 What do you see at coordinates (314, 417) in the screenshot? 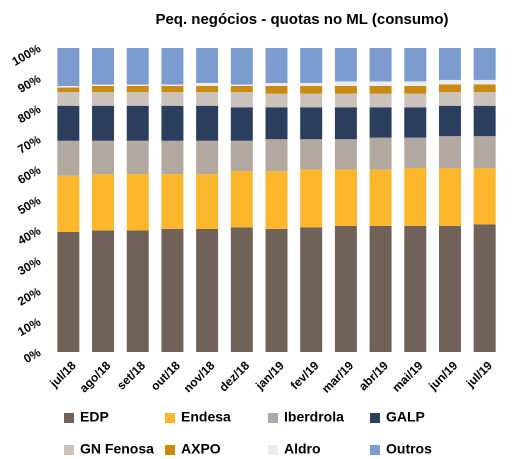
I see `legend-label: Iberdrola` at bounding box center [314, 417].